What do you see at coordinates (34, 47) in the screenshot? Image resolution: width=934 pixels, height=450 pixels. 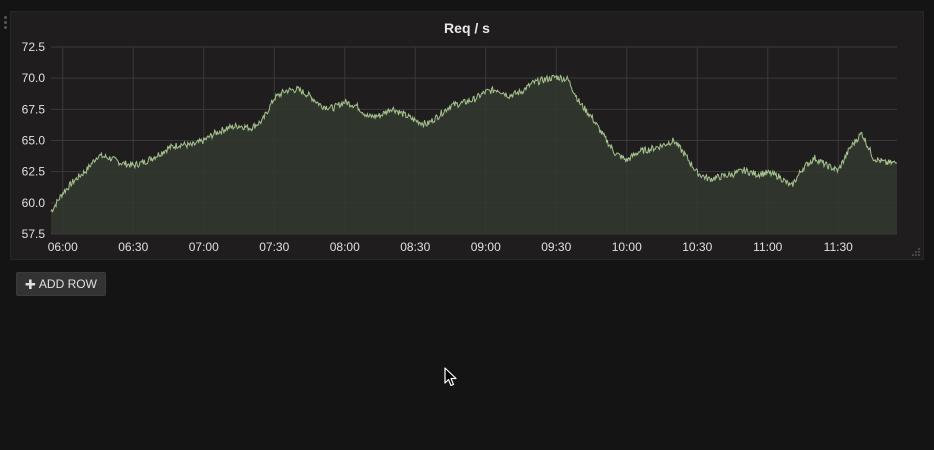 I see `y-tick-label: 72.5` at bounding box center [34, 47].